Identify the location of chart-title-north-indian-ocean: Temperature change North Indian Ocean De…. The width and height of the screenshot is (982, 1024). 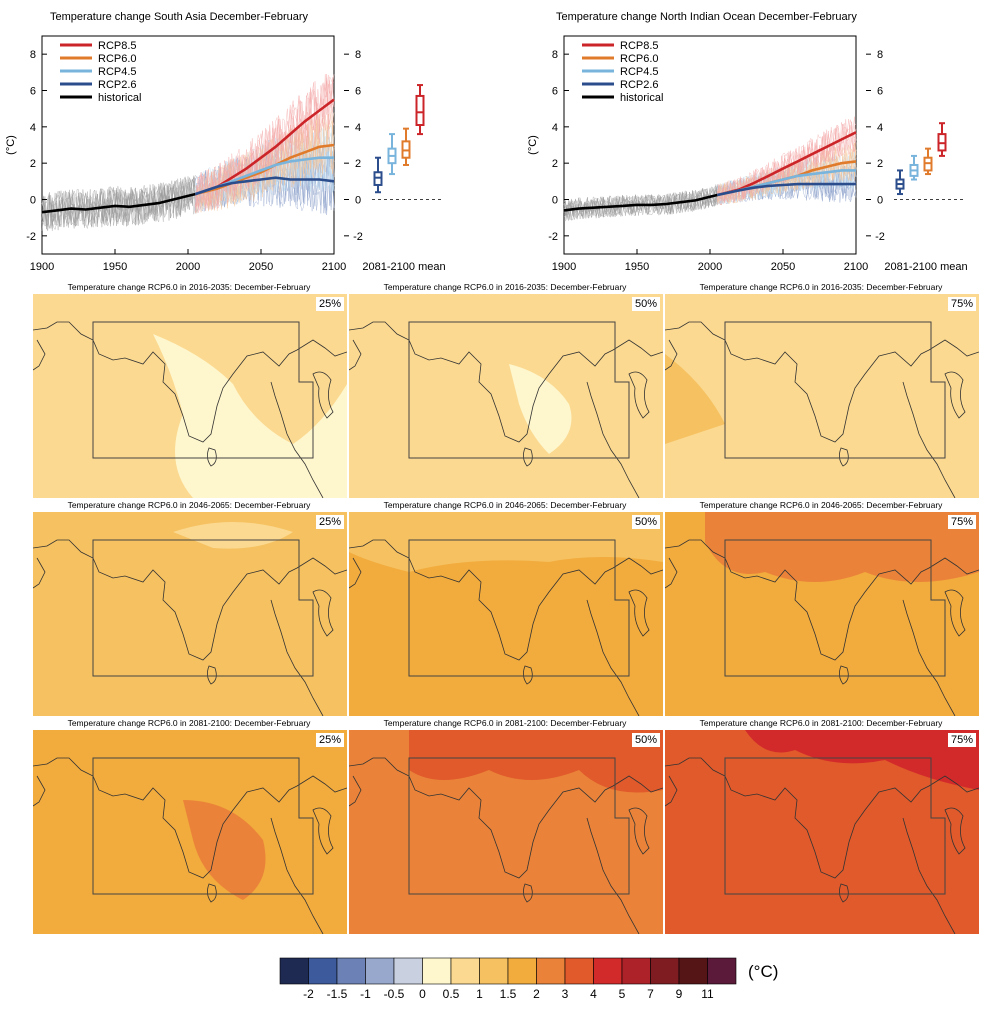
(706, 17).